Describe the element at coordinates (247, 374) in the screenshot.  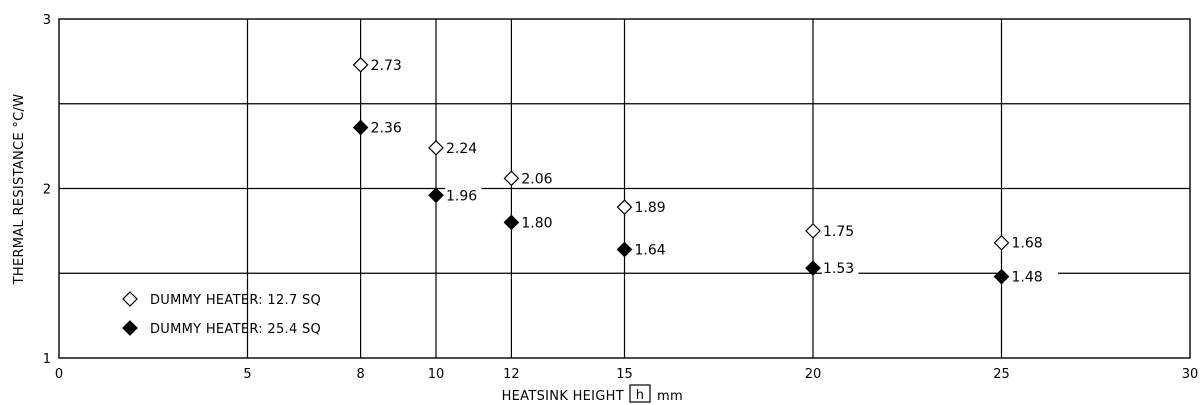
I see `x-tick-label: 5` at that location.